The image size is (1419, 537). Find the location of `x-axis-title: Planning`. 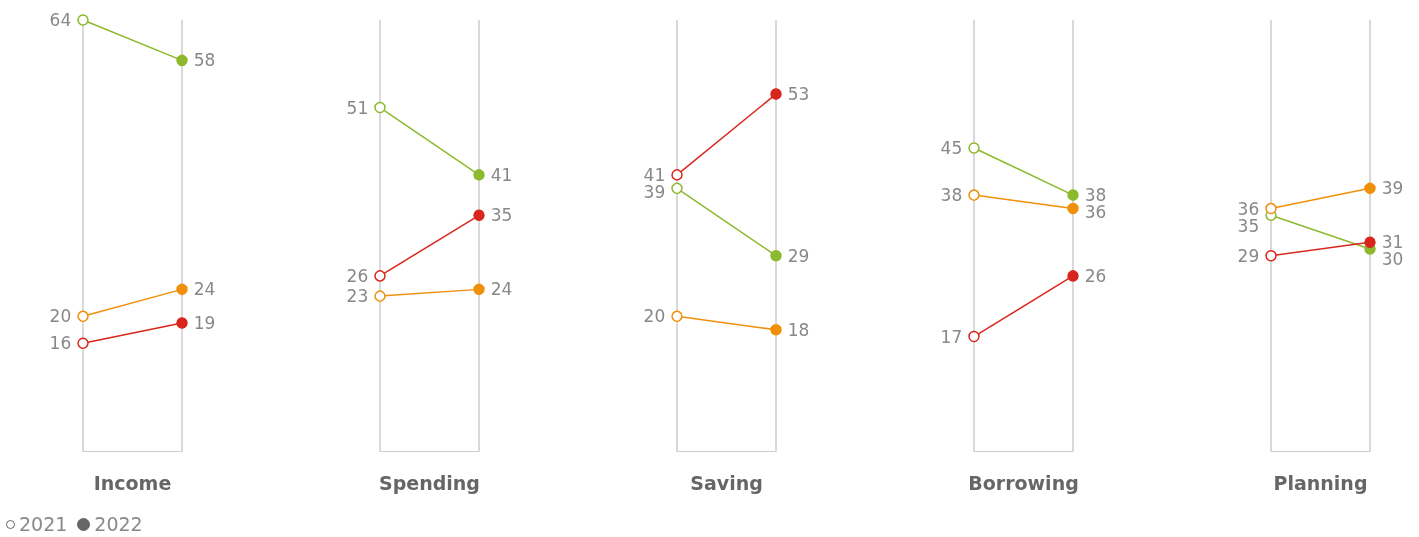

x-axis-title: Planning is located at coordinates (1320, 482).